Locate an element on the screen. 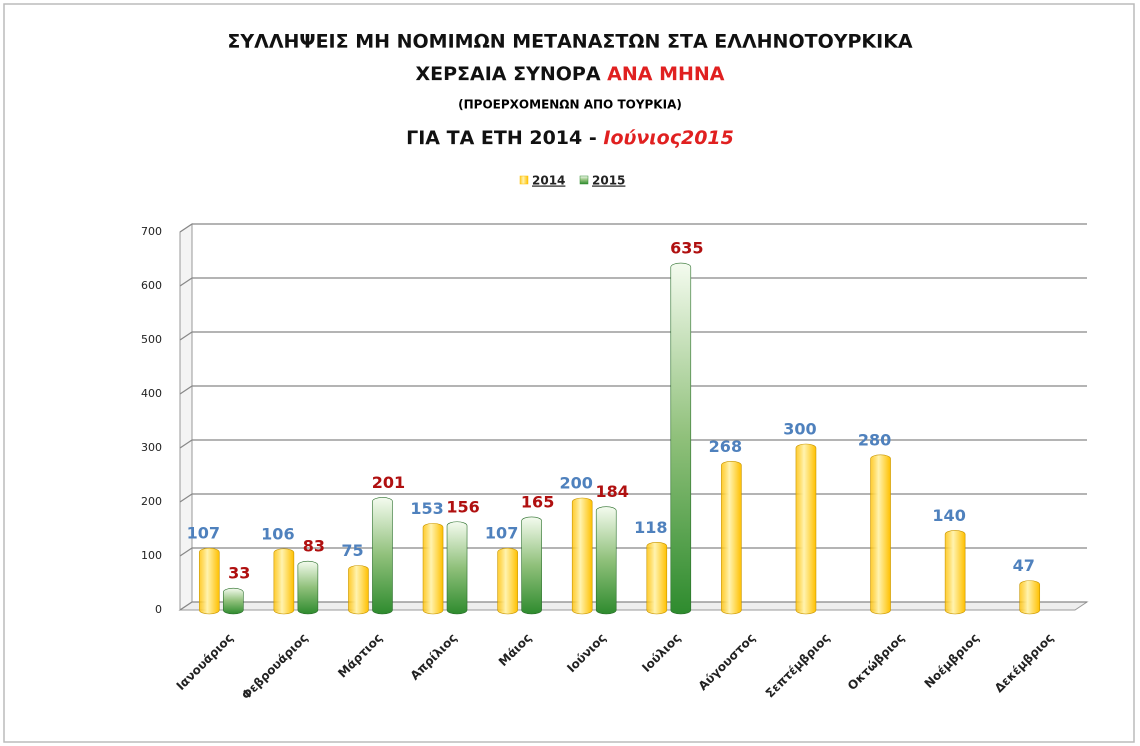 The height and width of the screenshot is (746, 1140). y-tick-label: 100 is located at coordinates (151, 555).